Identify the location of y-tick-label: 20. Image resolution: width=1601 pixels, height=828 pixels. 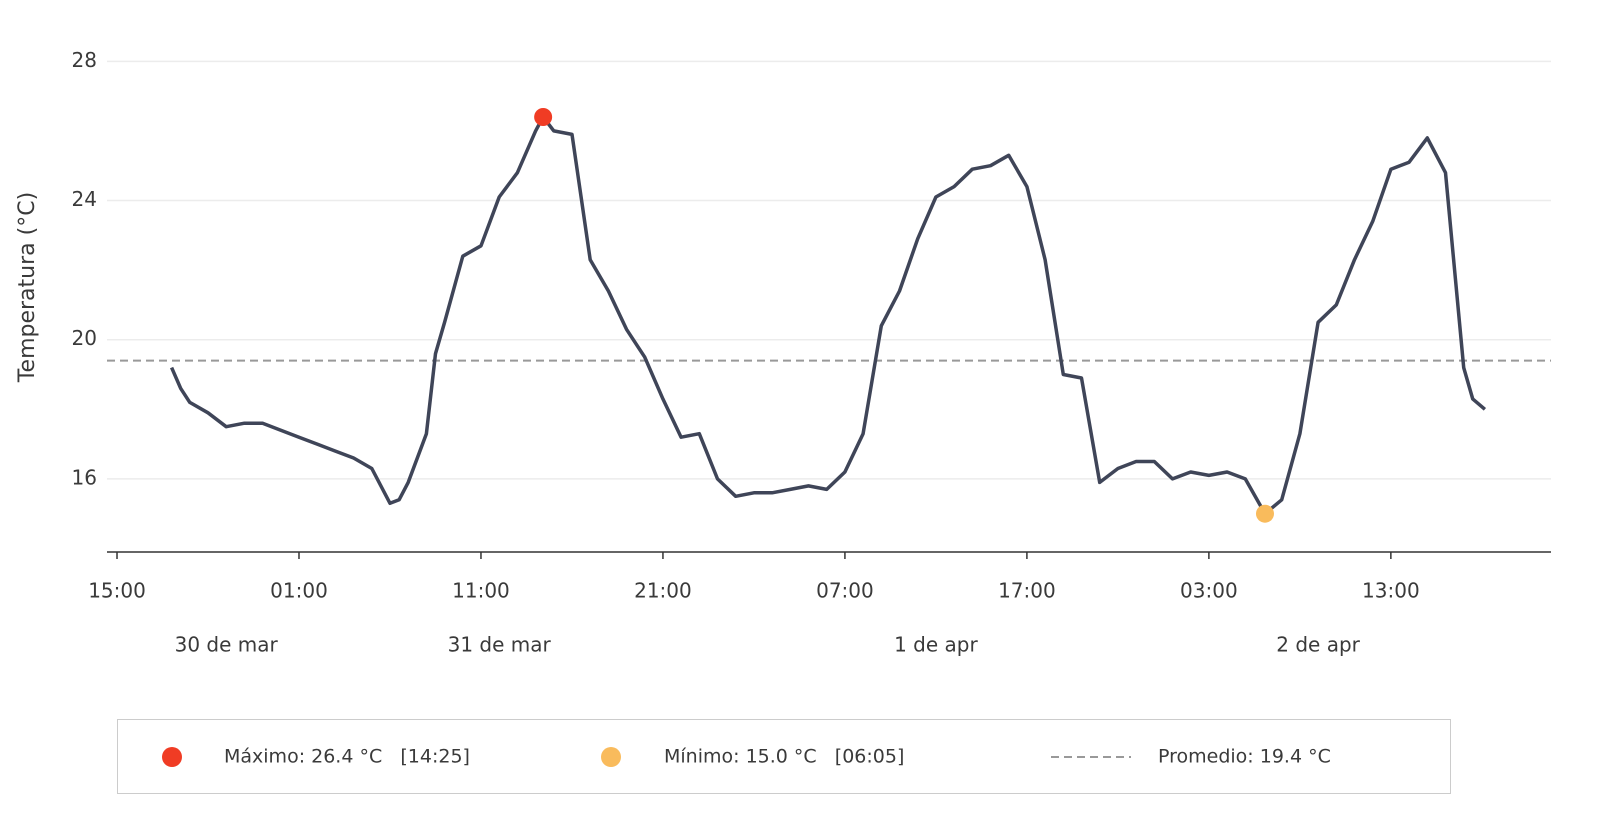
(84, 338).